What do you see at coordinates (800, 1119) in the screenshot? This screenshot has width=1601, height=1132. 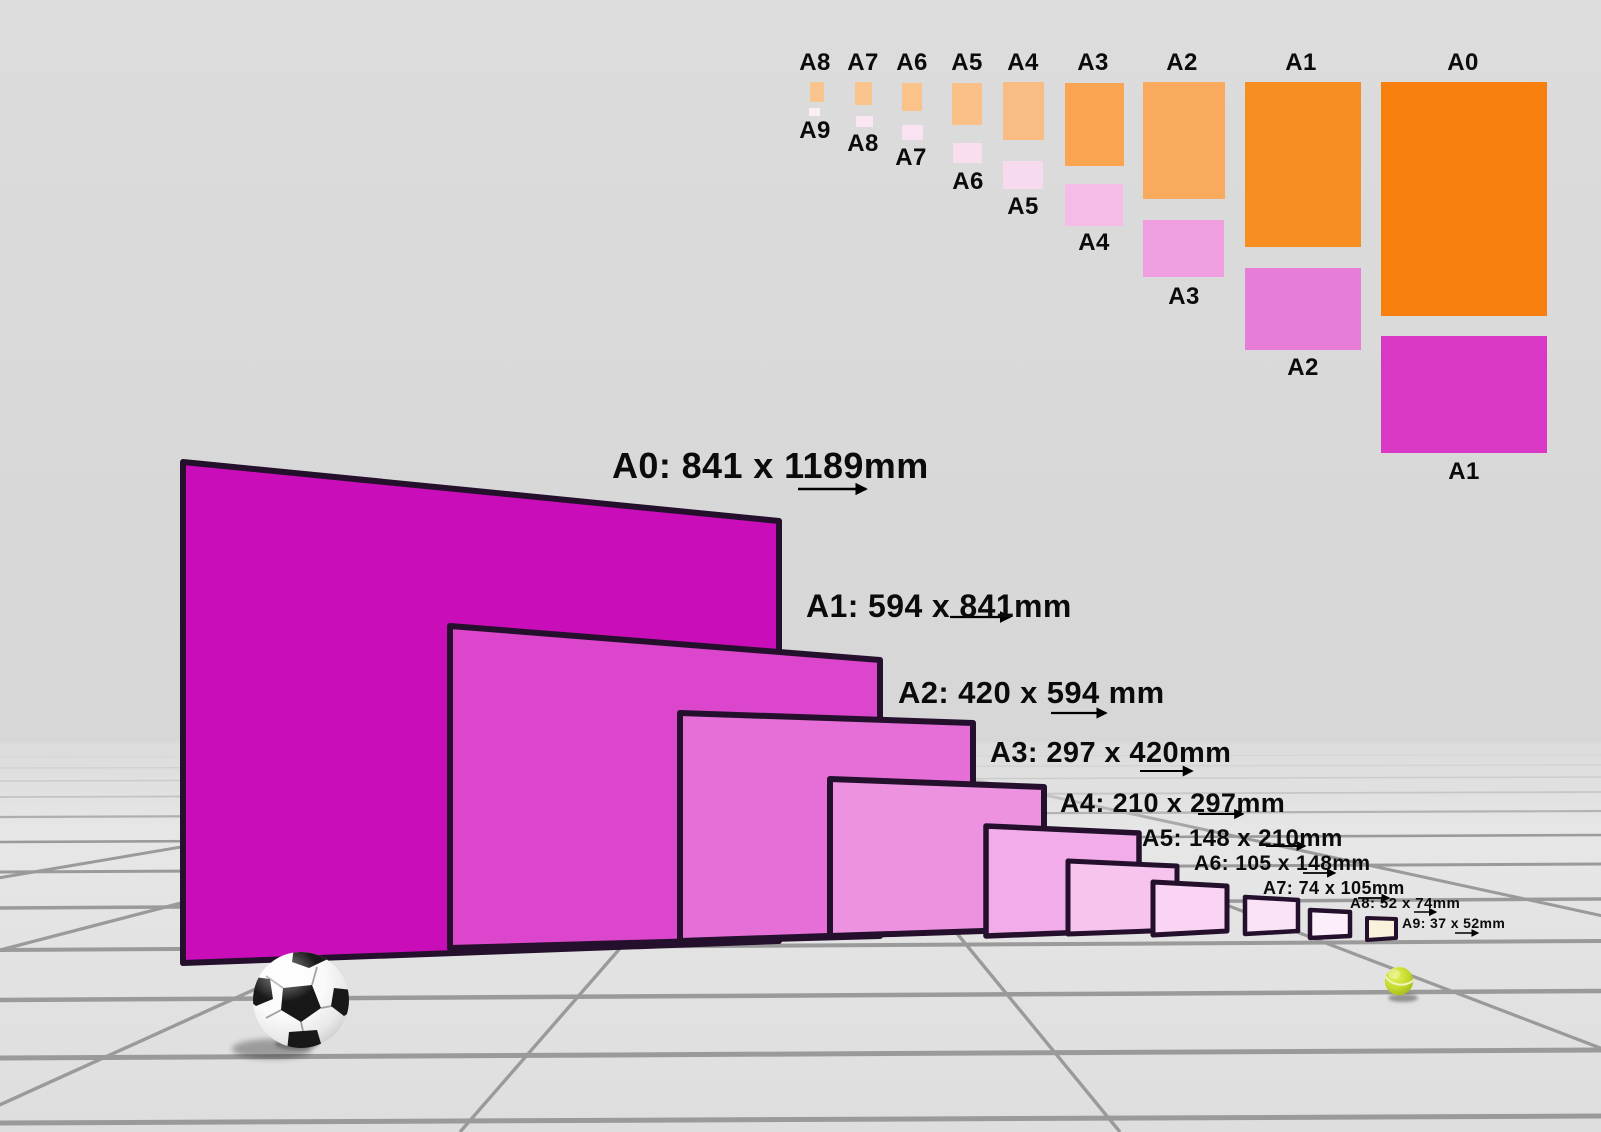 I see `floor-grid-line` at bounding box center [800, 1119].